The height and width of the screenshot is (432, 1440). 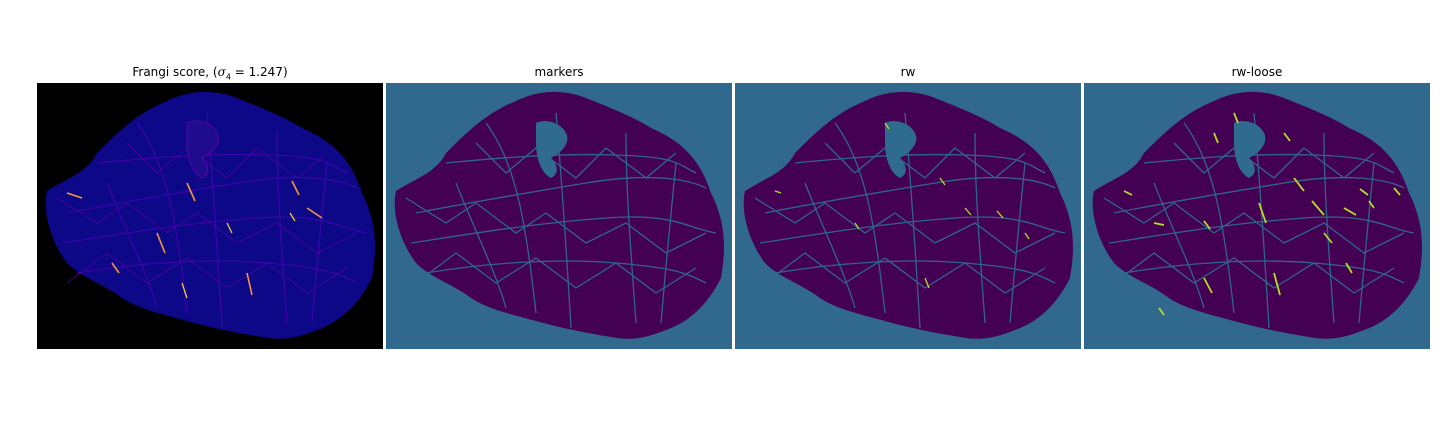 What do you see at coordinates (908, 72) in the screenshot?
I see `panel-title-rw: rw` at bounding box center [908, 72].